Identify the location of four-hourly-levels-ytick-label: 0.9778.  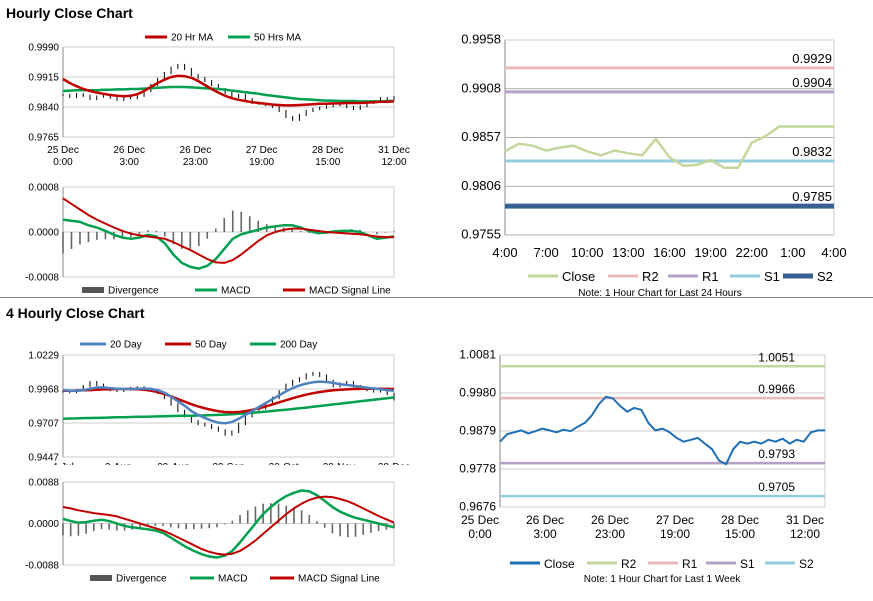
(477, 469).